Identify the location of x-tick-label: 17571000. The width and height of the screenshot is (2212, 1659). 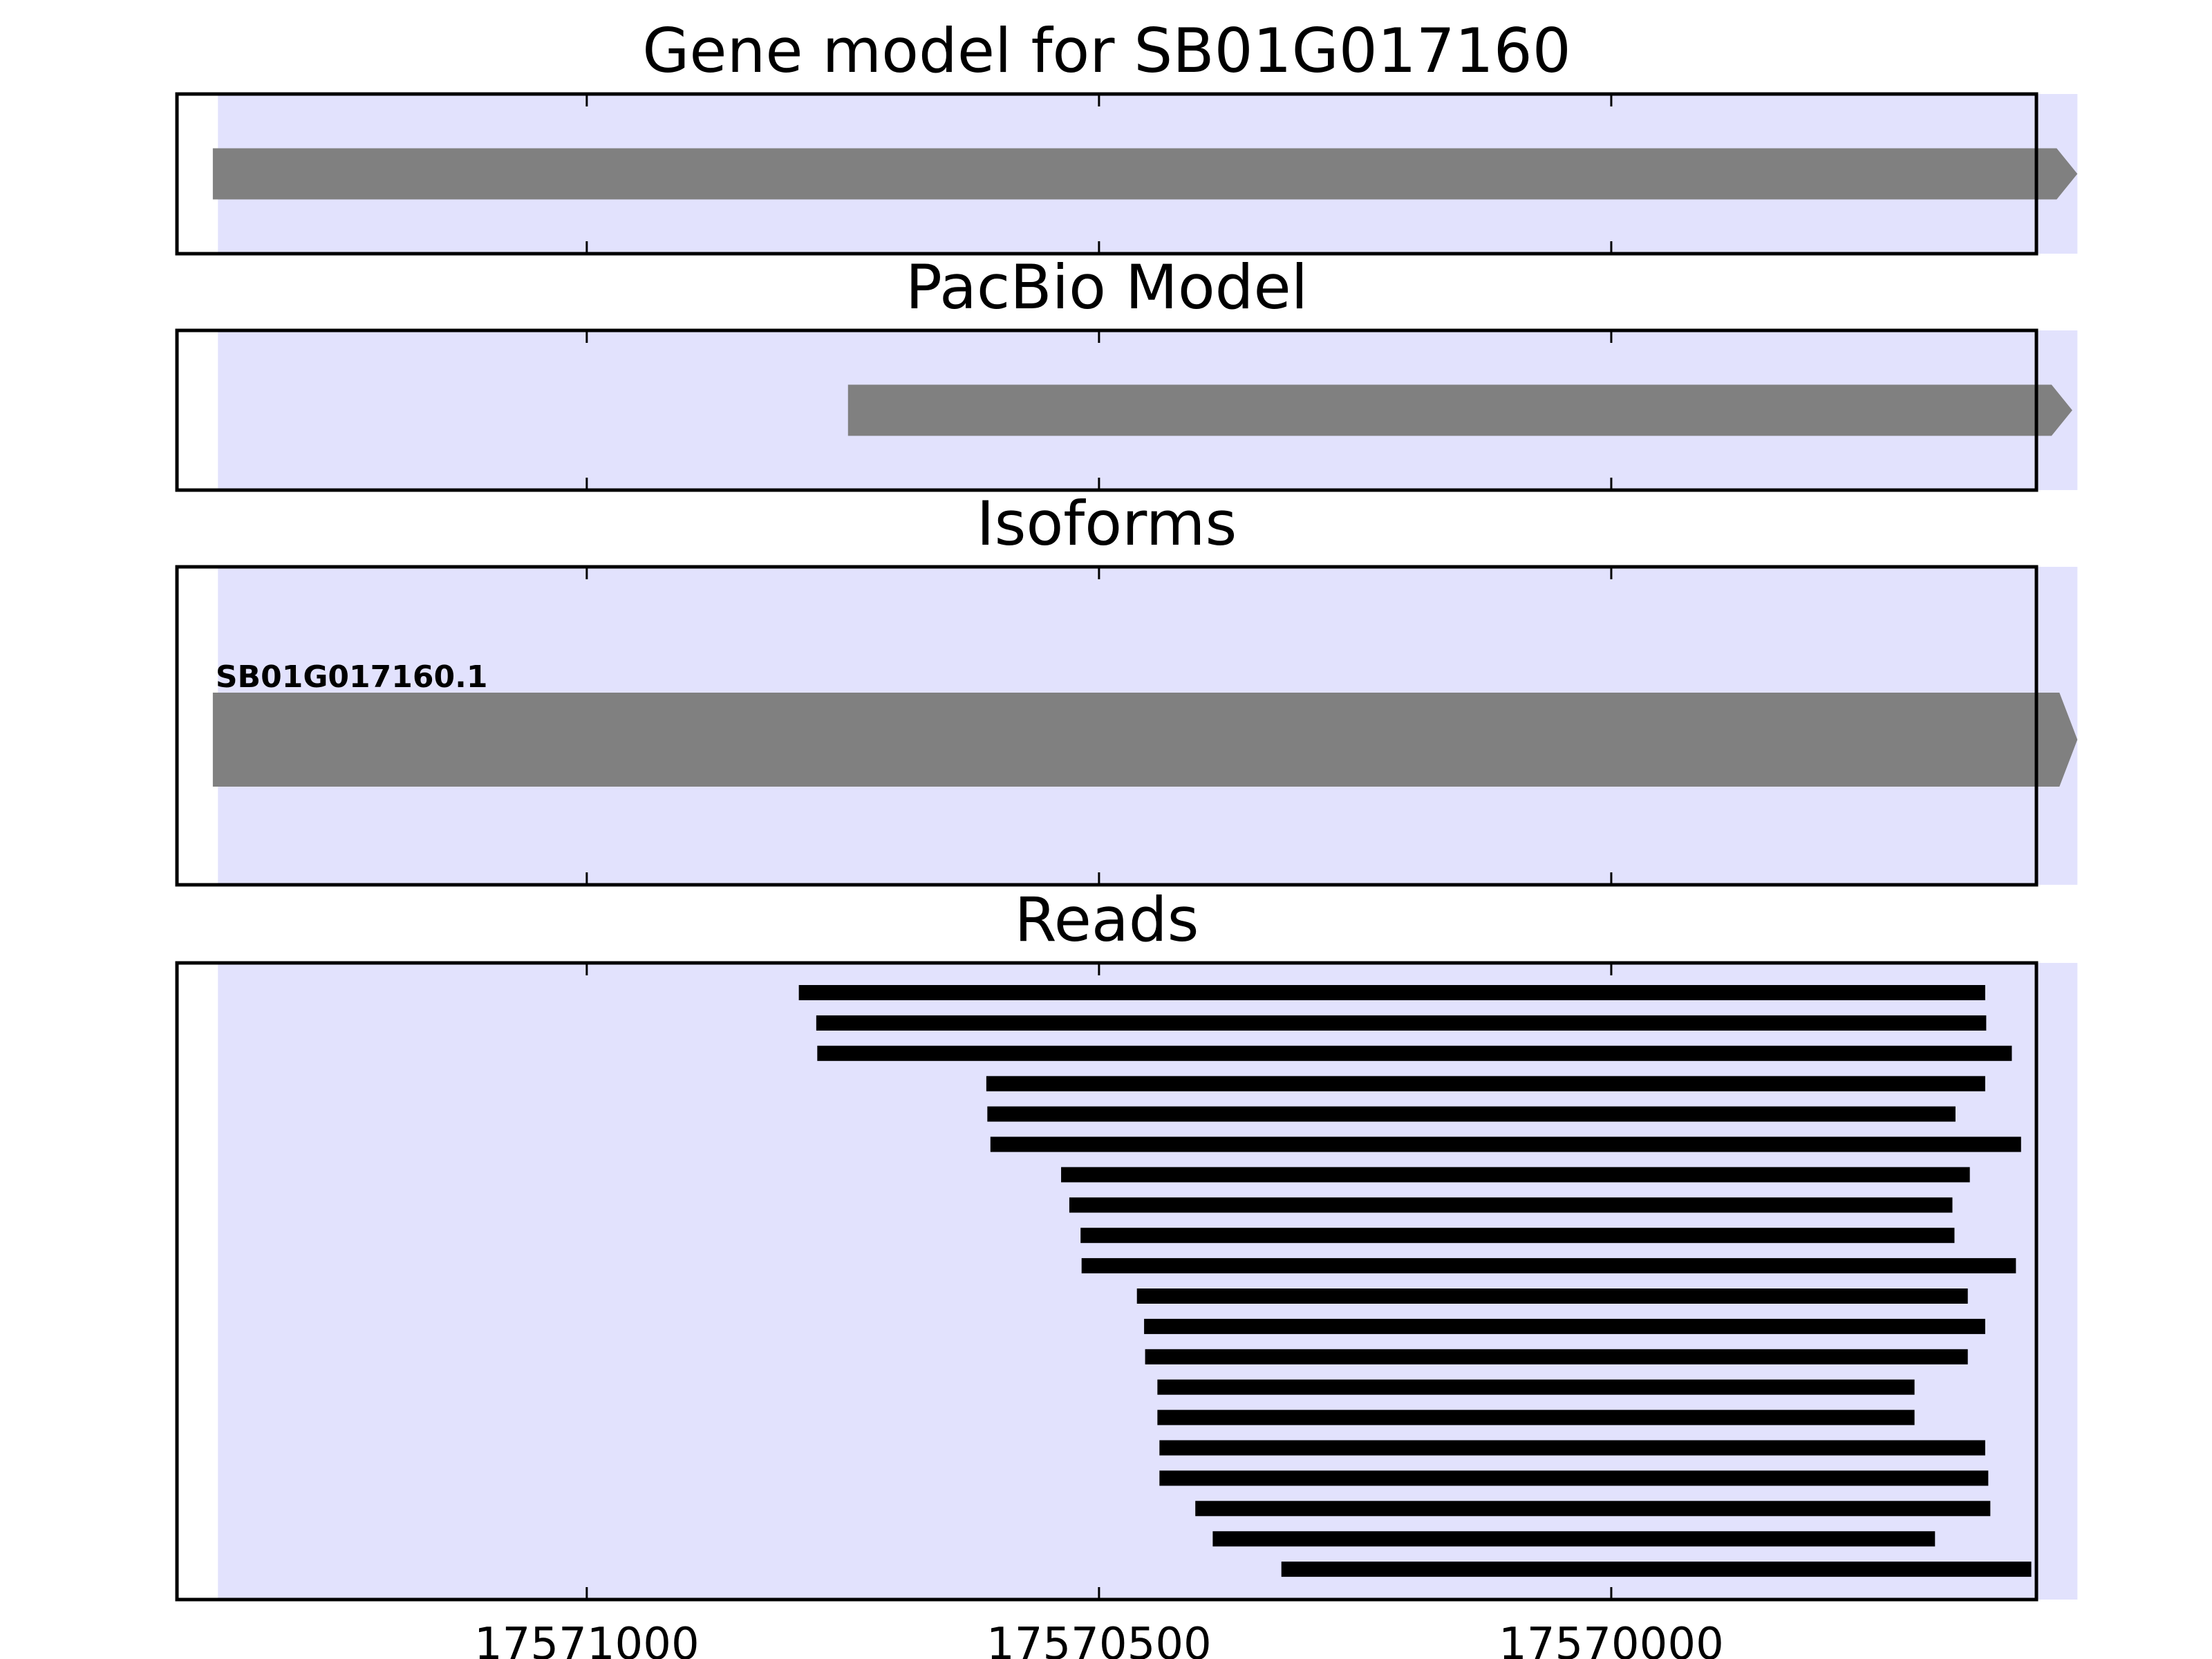
(587, 1639).